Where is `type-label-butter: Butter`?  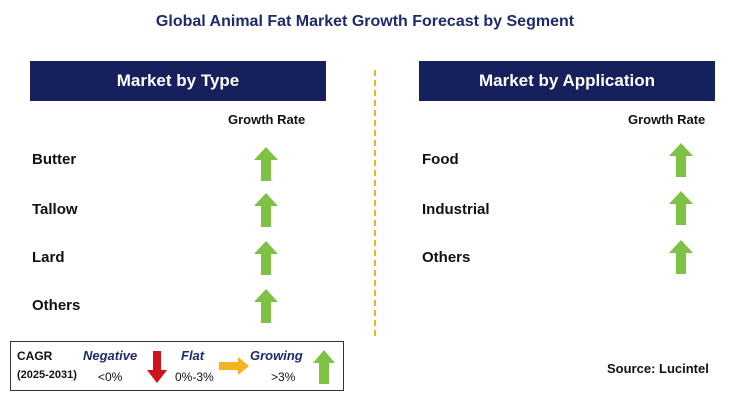 type-label-butter: Butter is located at coordinates (54, 159).